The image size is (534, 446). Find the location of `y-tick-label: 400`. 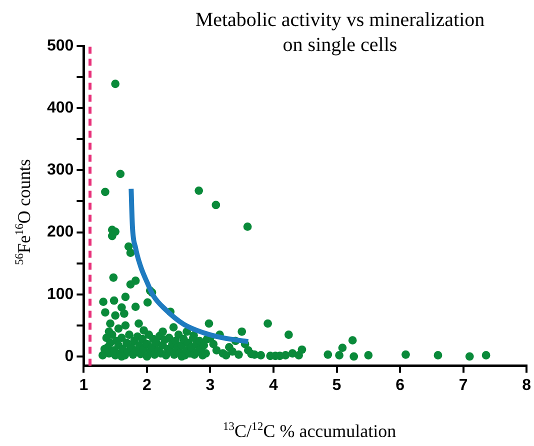

y-tick-label: 400 is located at coordinates (60, 108).